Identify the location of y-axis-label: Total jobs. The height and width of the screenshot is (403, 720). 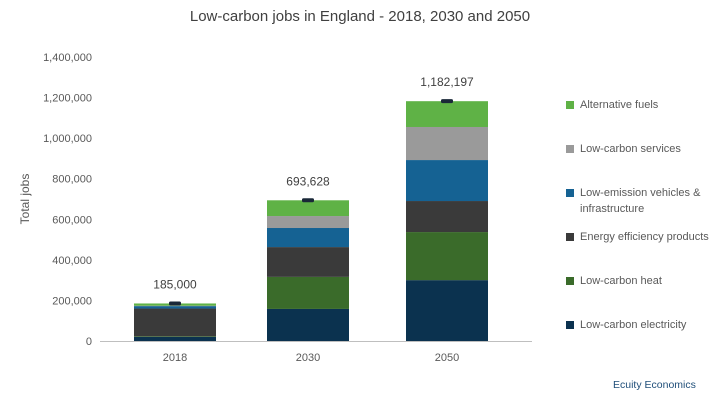
(25, 199).